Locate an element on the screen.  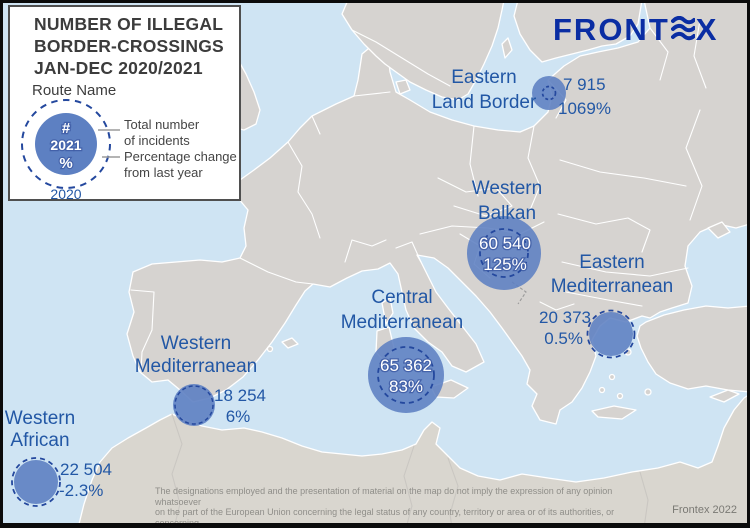
route-change: 125% is located at coordinates (504, 264).